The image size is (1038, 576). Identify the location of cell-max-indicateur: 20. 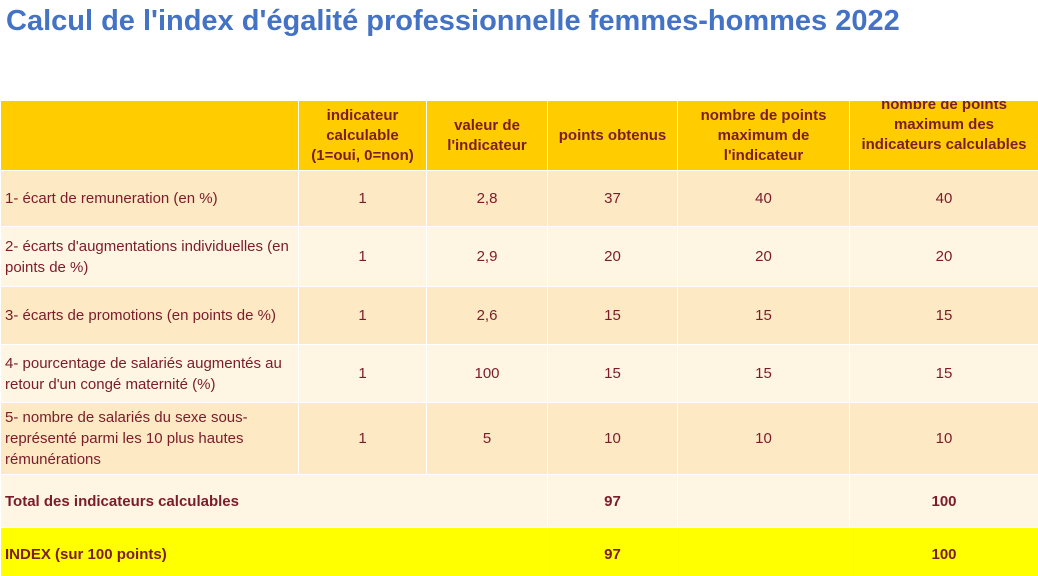
(763, 256).